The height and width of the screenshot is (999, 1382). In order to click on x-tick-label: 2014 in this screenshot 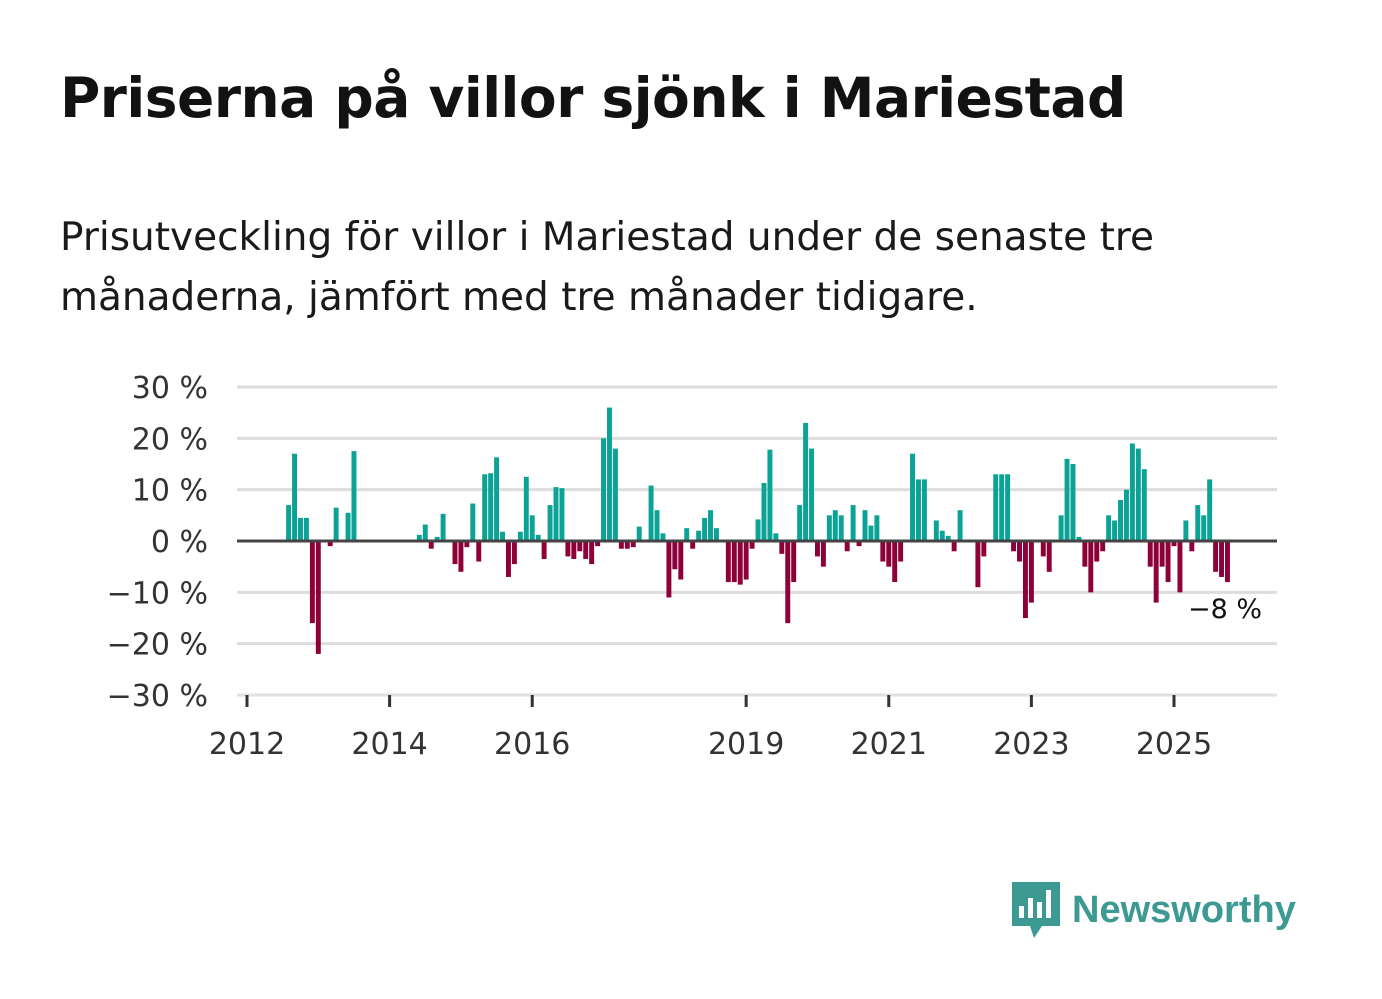, I will do `click(389, 744)`.